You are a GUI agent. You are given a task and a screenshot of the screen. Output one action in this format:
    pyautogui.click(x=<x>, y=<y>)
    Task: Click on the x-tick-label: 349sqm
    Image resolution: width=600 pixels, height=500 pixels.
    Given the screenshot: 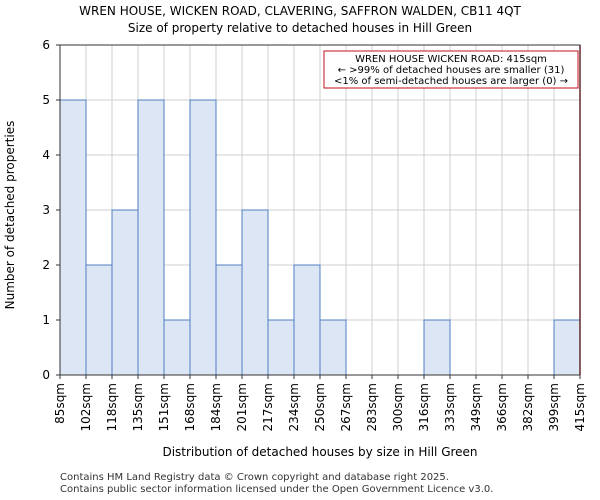 What is the action you would take?
    pyautogui.click(x=476, y=407)
    